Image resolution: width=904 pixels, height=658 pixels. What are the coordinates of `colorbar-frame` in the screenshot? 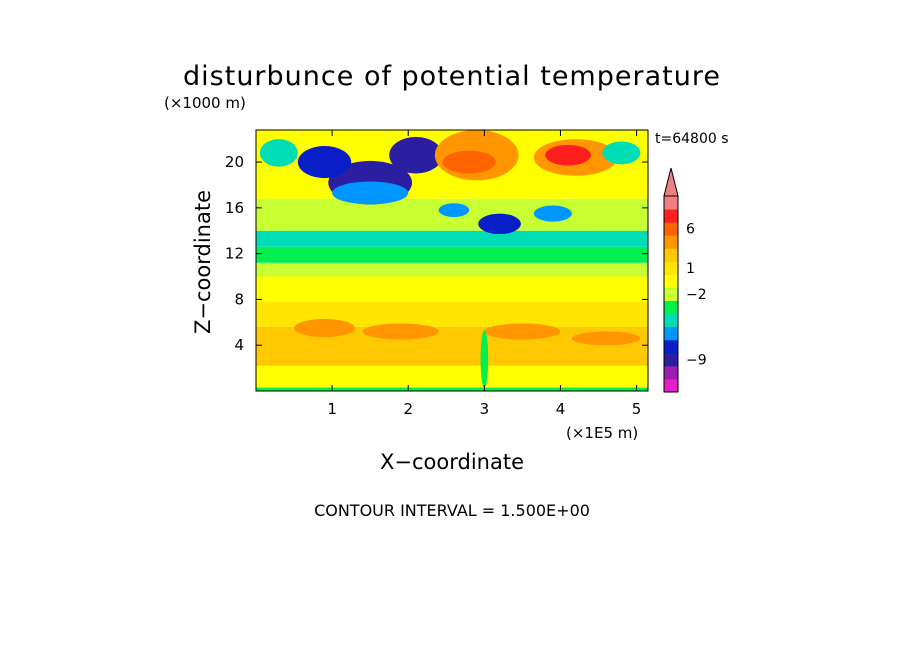 It's located at (671, 294).